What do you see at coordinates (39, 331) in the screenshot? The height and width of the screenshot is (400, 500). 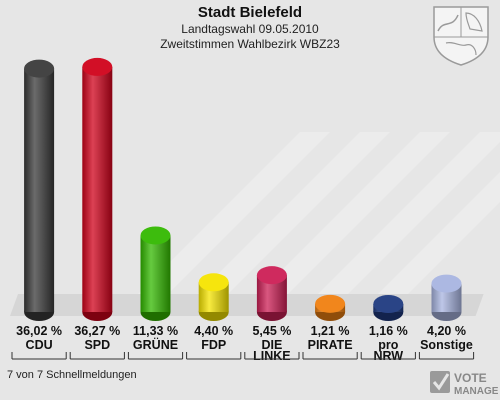 I see `value-label: 36,02 %` at bounding box center [39, 331].